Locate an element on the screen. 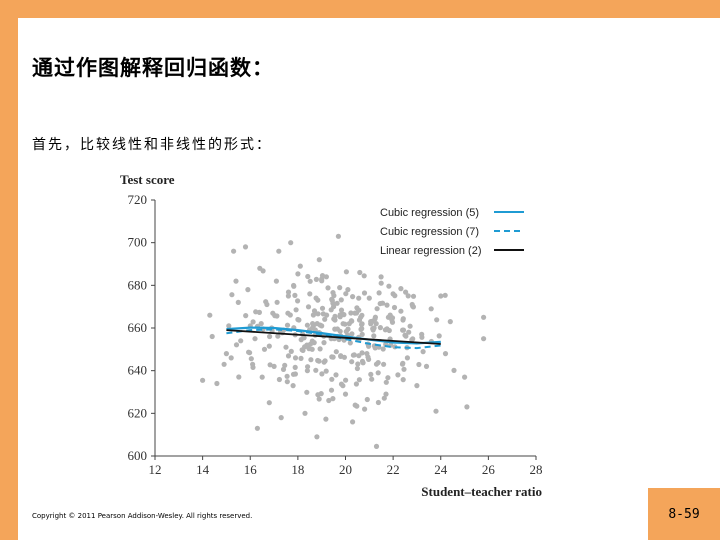  x-tick-label: 14 is located at coordinates (203, 469).